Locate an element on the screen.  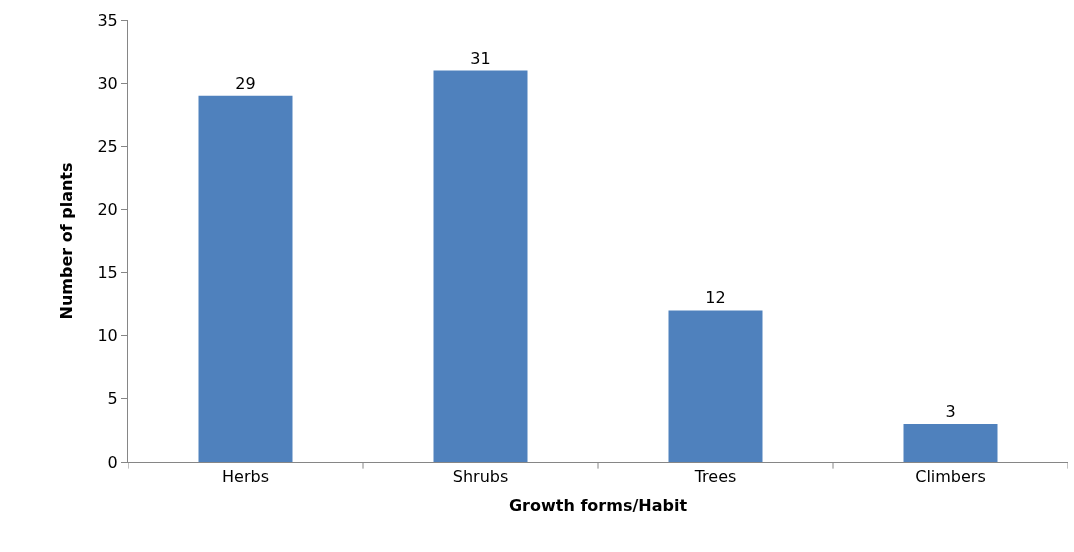
y-tick-label: 20 is located at coordinates (107, 210).